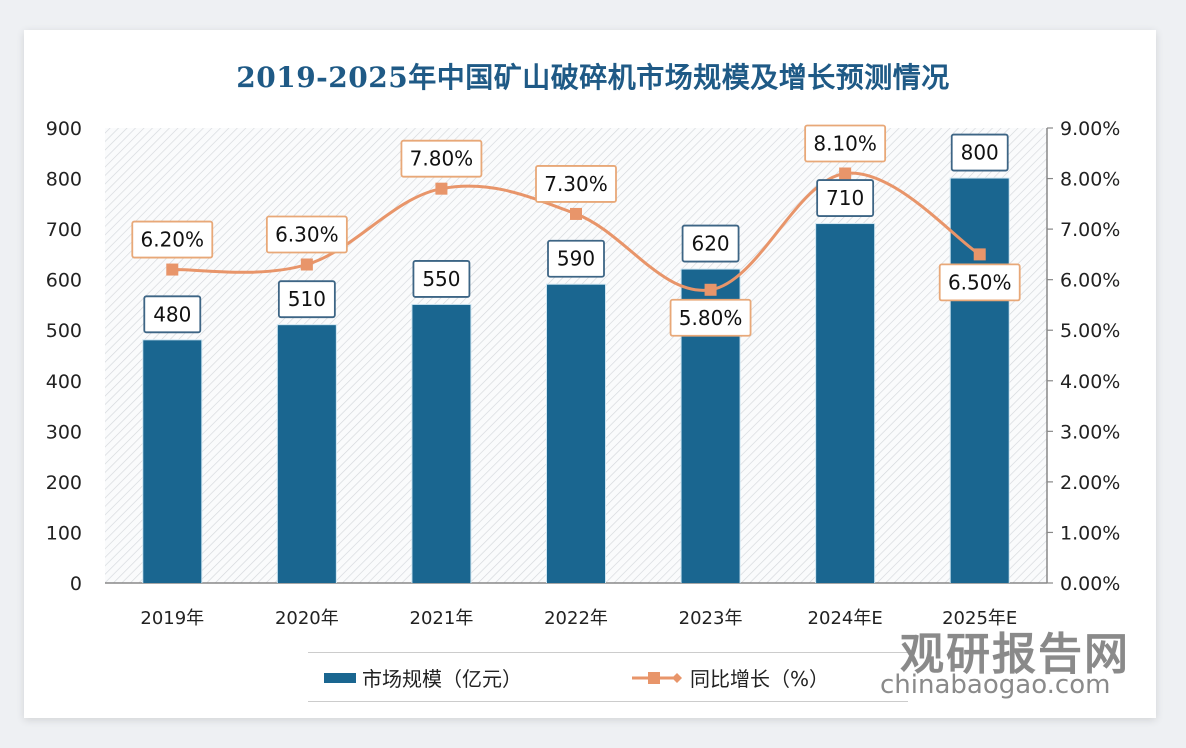  I want to click on growth-value-label: 7.30%, so click(576, 184).